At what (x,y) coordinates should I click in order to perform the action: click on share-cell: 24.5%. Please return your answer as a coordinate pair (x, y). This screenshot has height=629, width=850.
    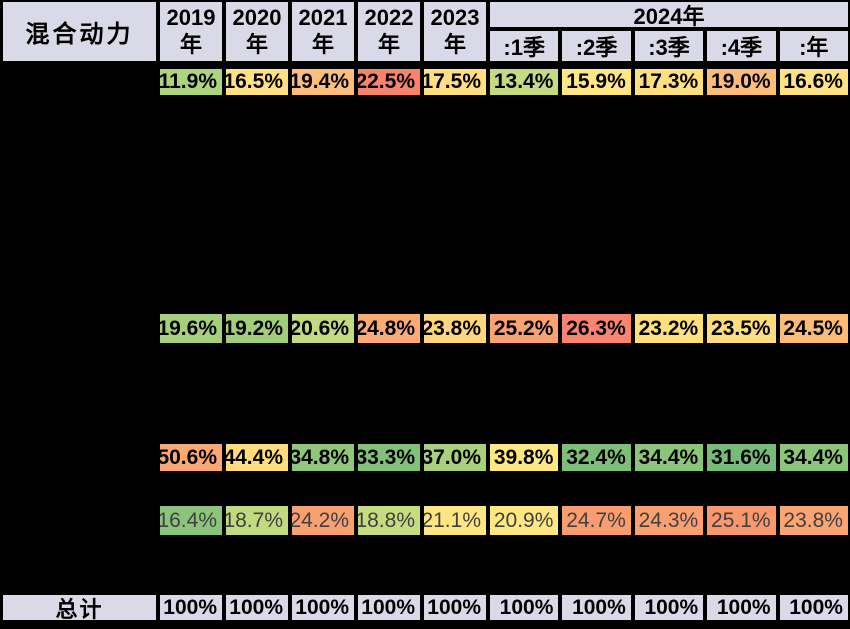
    Looking at the image, I should click on (813, 328).